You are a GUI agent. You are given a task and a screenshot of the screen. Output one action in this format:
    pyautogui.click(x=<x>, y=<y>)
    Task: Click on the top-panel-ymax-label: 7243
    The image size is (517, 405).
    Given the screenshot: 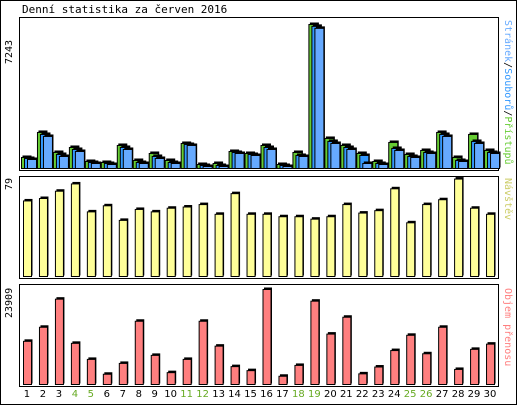 What is the action you would take?
    pyautogui.click(x=9, y=51)
    